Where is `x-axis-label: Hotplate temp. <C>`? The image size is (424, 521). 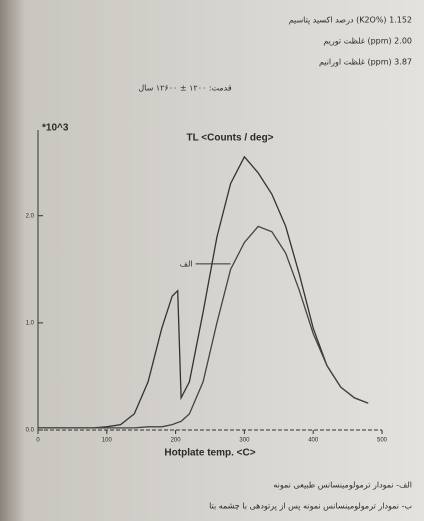
x-axis-label: Hotplate temp. <C> is located at coordinates (209, 453).